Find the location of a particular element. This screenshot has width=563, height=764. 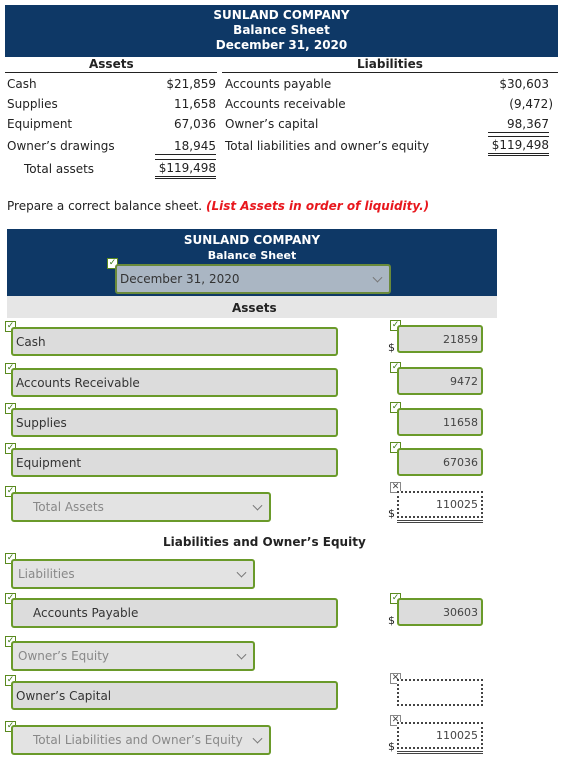

given-left-label: Supplies is located at coordinates (32, 104).